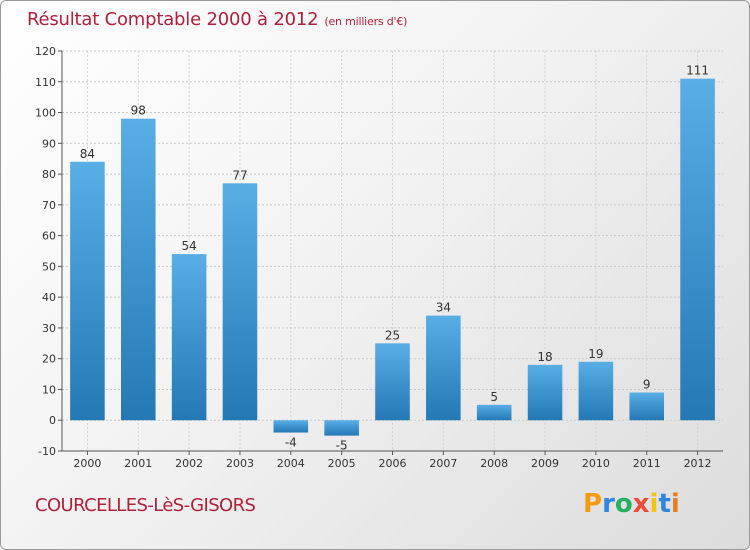 The image size is (750, 550). What do you see at coordinates (45, 51) in the screenshot?
I see `y-tick-label: 120` at bounding box center [45, 51].